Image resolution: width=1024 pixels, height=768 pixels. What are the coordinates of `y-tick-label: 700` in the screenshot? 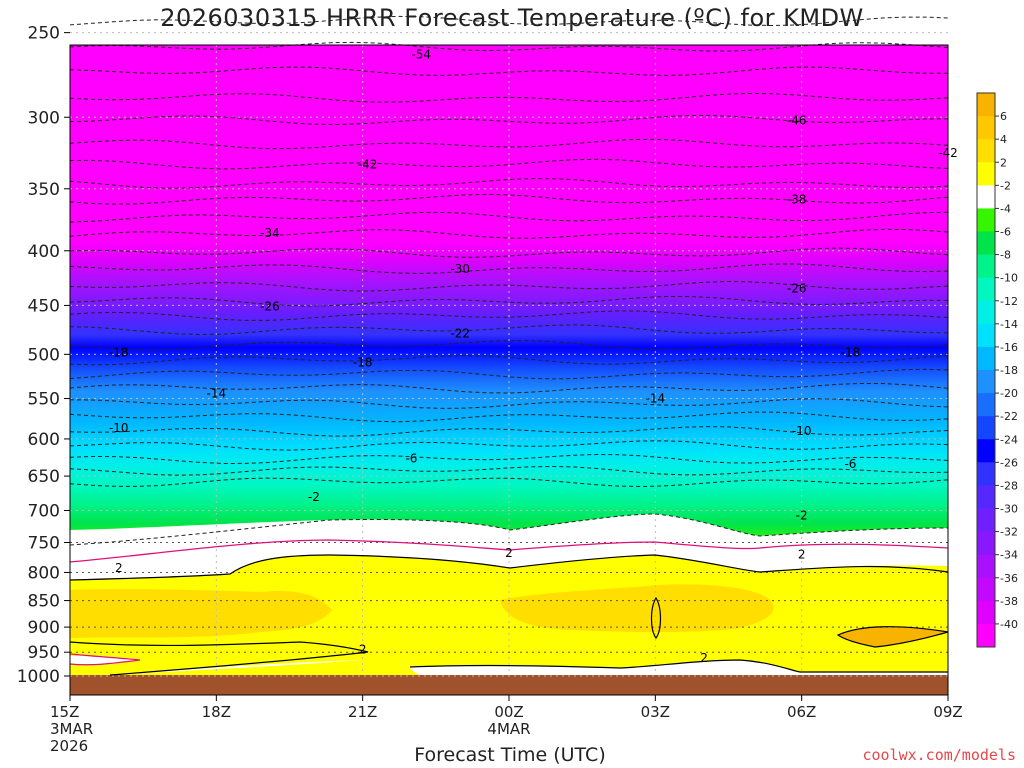 It's located at (44, 511).